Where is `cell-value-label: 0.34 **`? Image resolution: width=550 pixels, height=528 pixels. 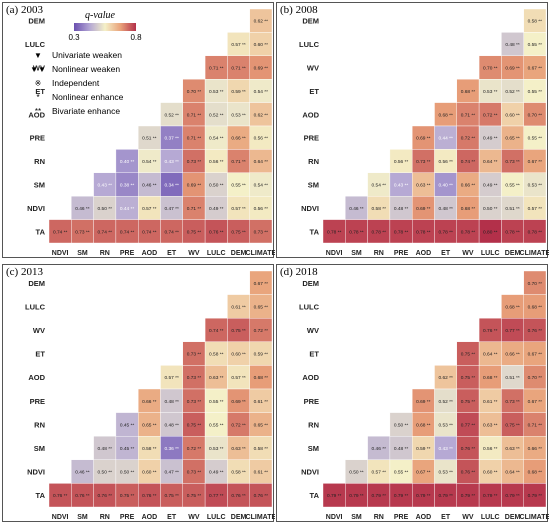
cell-value-label: 0.34 ** is located at coordinates (171, 186).